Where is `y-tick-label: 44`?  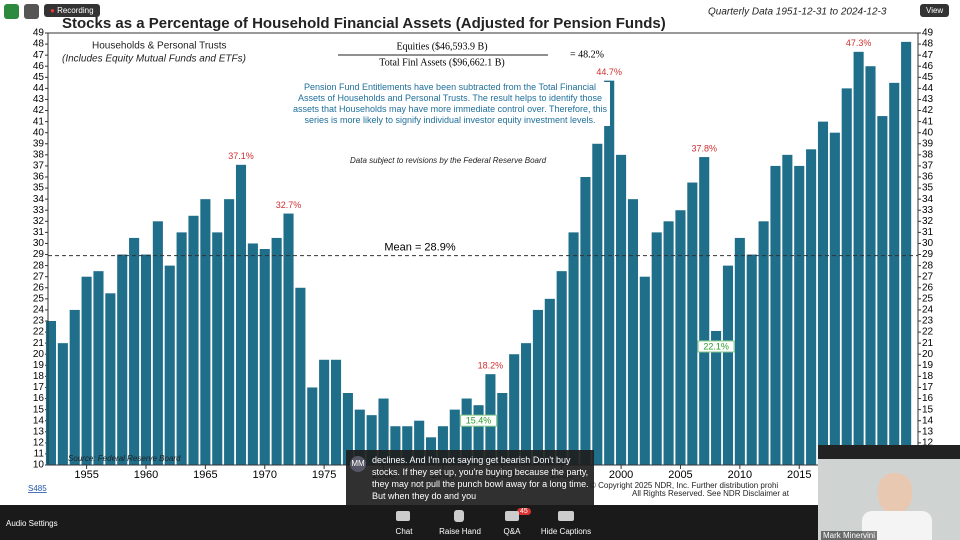
y-tick-label: 44 is located at coordinates (39, 88).